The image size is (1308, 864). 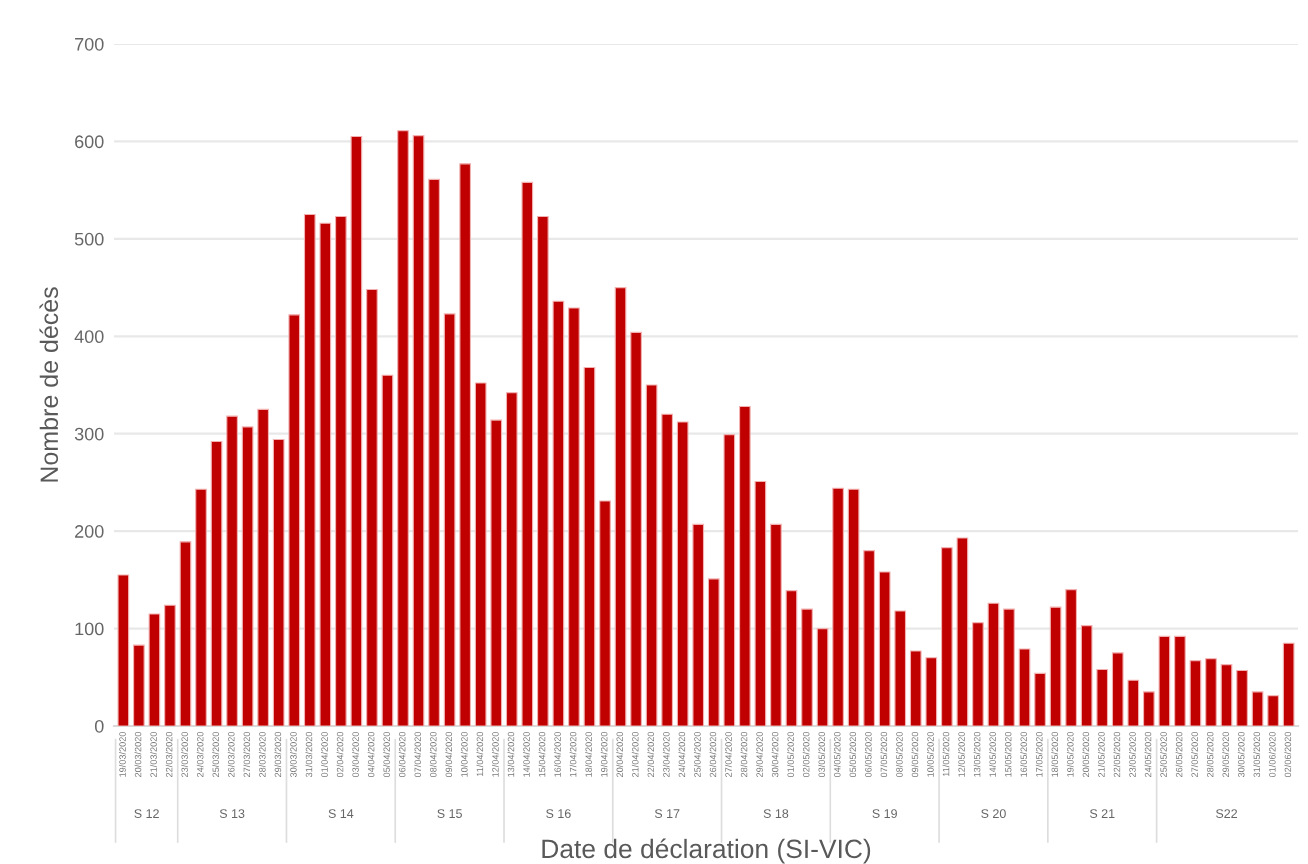 I want to click on y-tick-label: 200, so click(x=89, y=531).